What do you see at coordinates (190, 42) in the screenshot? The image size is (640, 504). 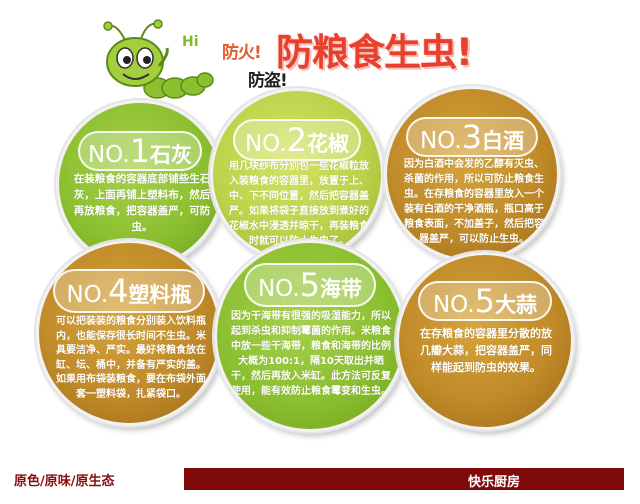 I see `mascot-greeting: Hi` at bounding box center [190, 42].